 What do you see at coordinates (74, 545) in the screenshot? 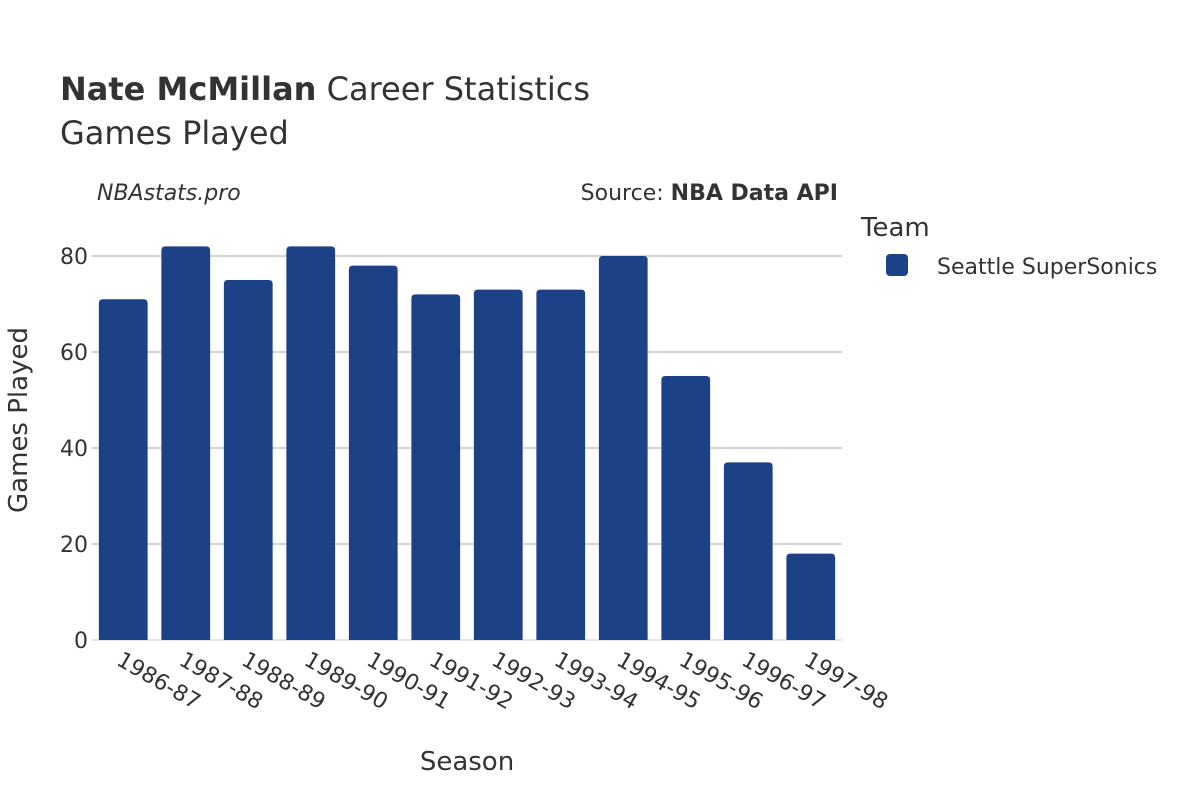
I see `y-tick-label: 20` at bounding box center [74, 545].